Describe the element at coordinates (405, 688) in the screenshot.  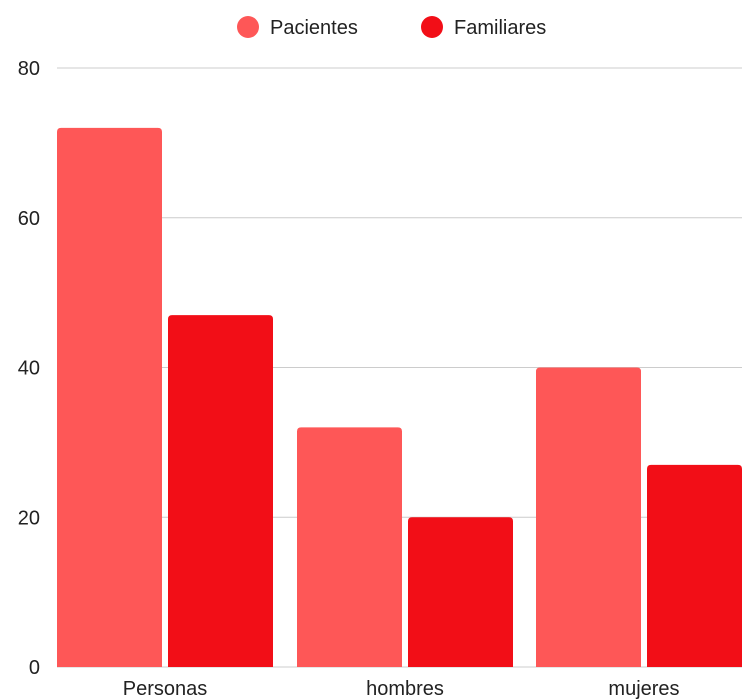
I see `x-category-label: hombres` at that location.